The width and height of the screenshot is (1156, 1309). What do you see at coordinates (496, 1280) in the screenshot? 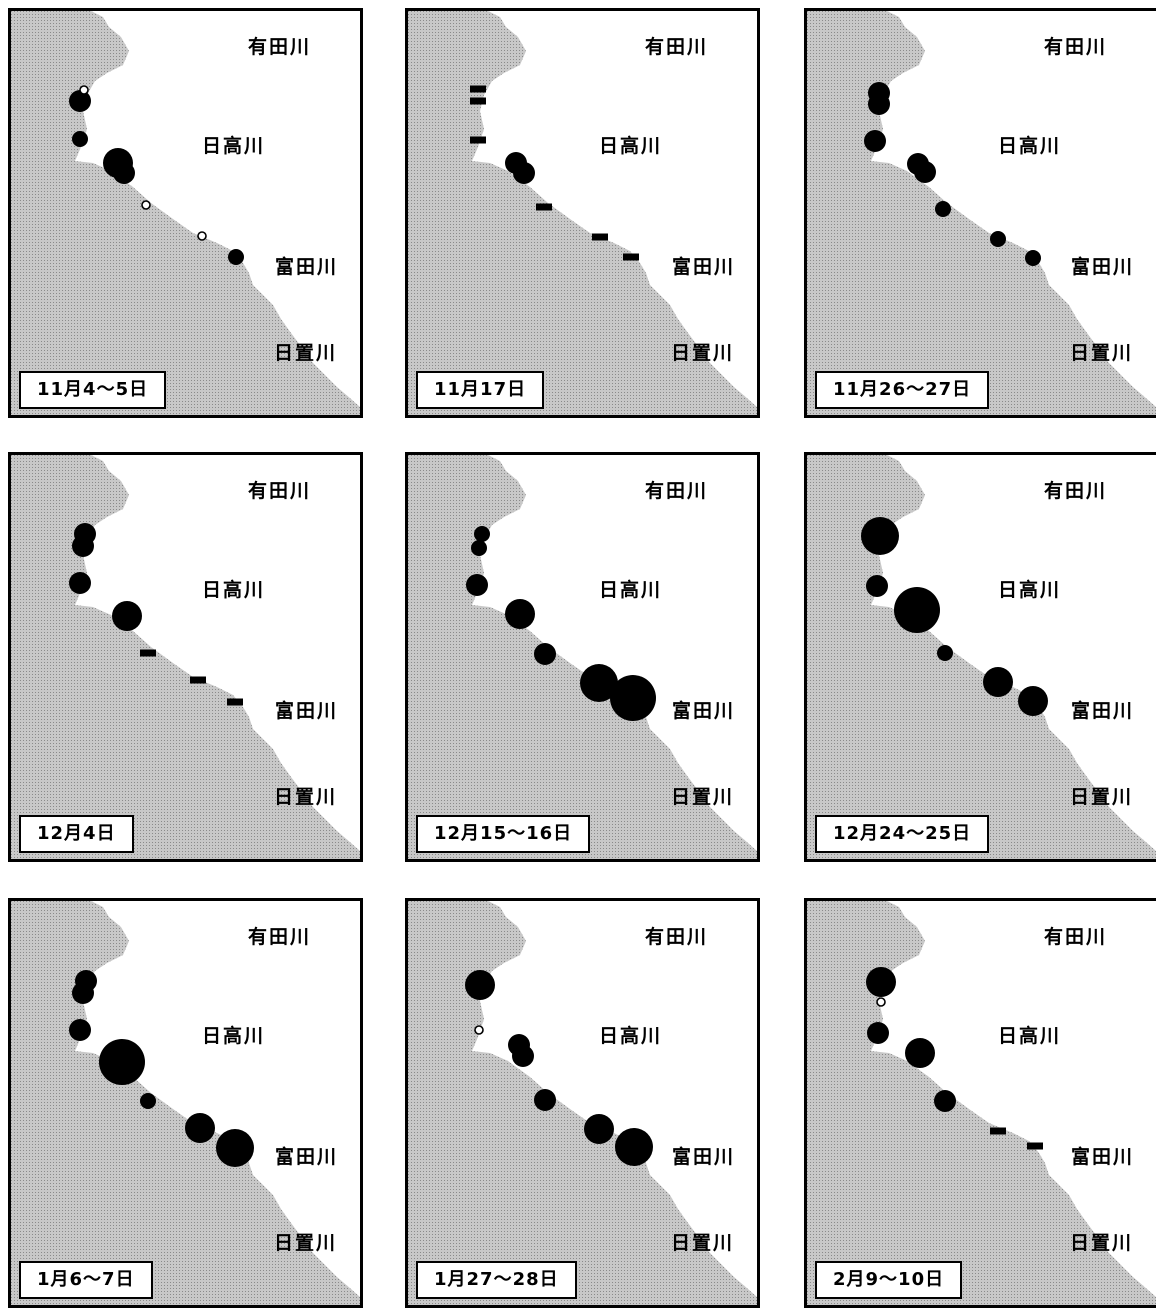
I see `date-label: 1月27～28日` at bounding box center [496, 1280].